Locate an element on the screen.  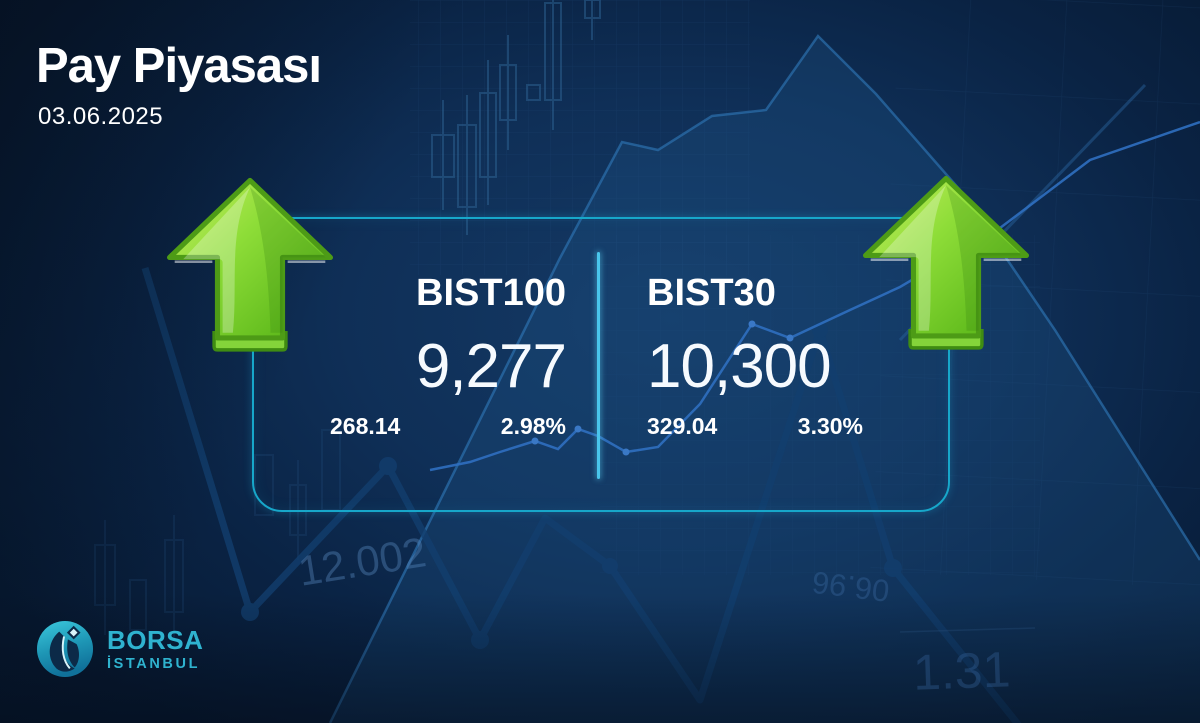
index-name: BIST30 is located at coordinates (711, 293).